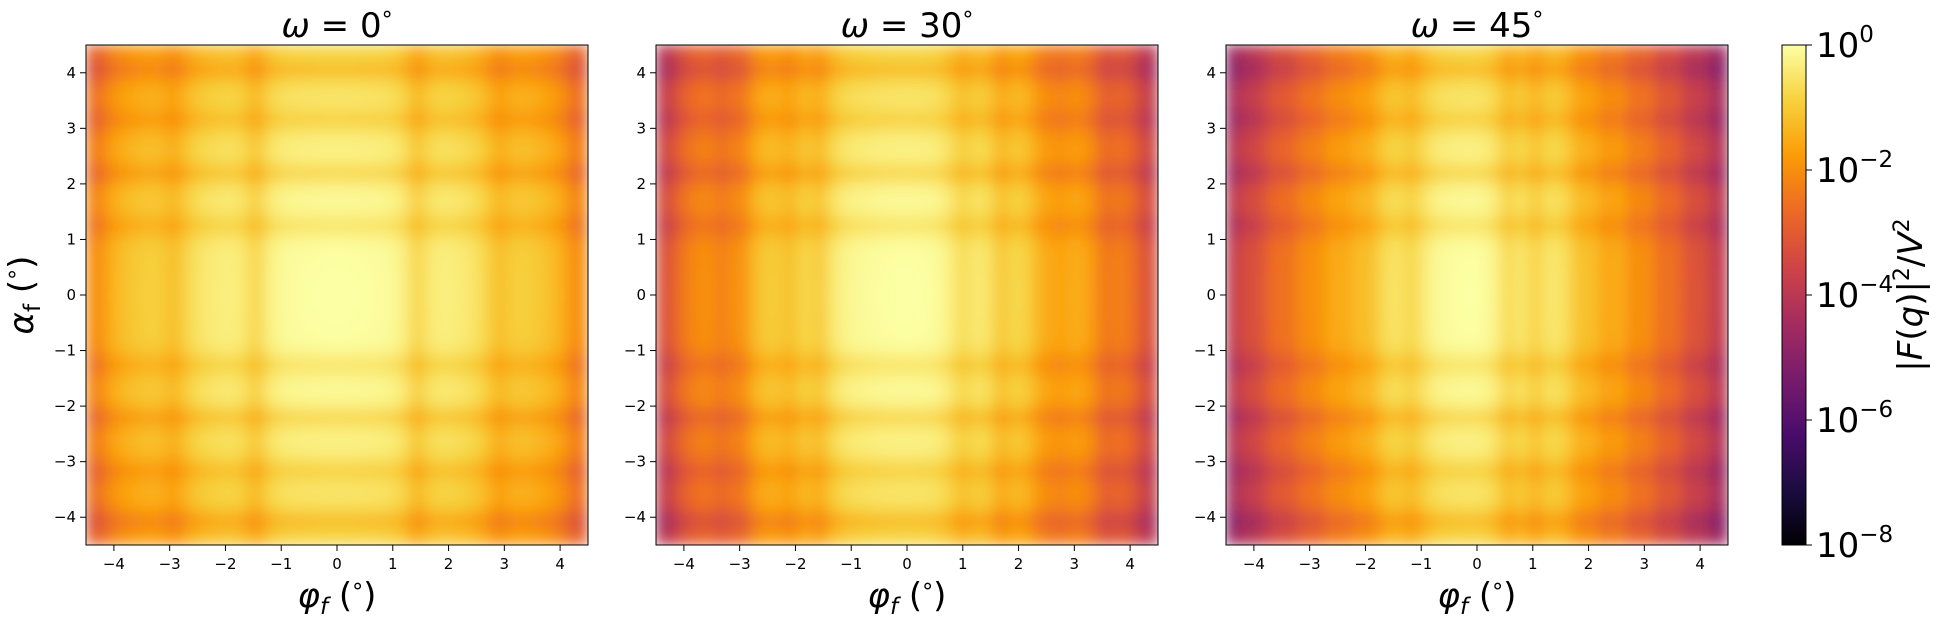 The image size is (1952, 623). I want to click on colorbar-tick-label: 10⁻⁶, so click(1854, 419).